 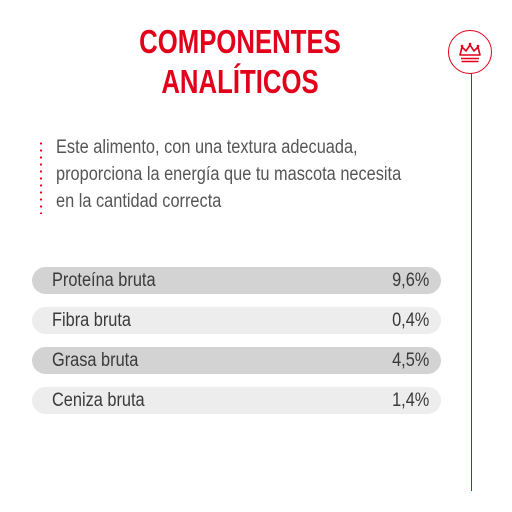 I want to click on brand-badge, so click(x=470, y=52).